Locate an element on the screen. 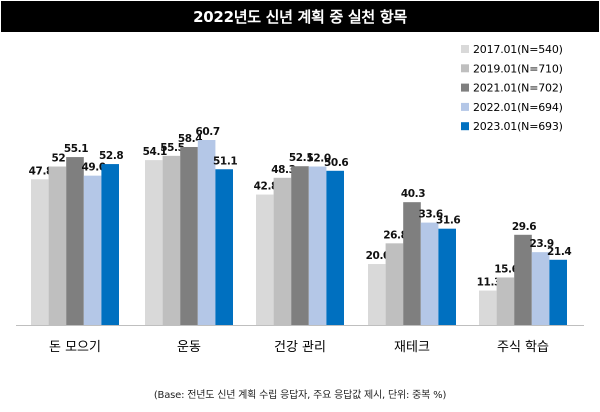 This screenshot has width=600, height=412. data-label-2-0: 42.8 is located at coordinates (266, 187).